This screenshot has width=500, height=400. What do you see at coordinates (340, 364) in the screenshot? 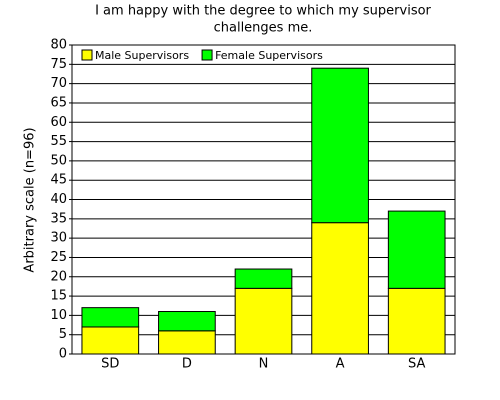
I see `x-tick-label: A` at bounding box center [340, 364].